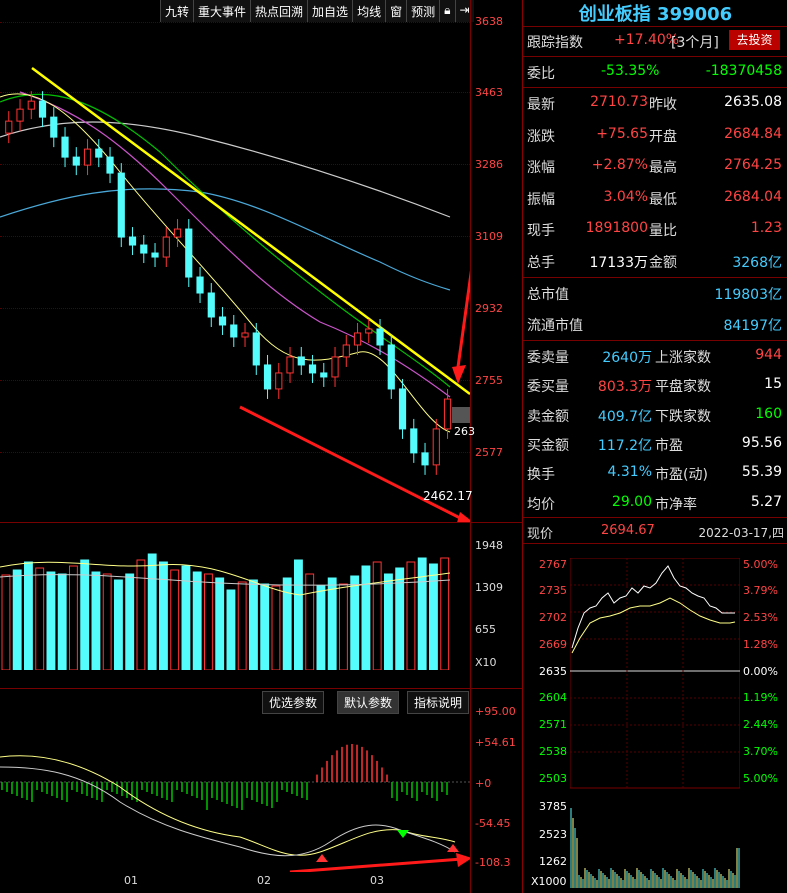 The width and height of the screenshot is (787, 893). What do you see at coordinates (368, 702) in the screenshot?
I see `default-params-button: 默认参数` at bounding box center [368, 702].